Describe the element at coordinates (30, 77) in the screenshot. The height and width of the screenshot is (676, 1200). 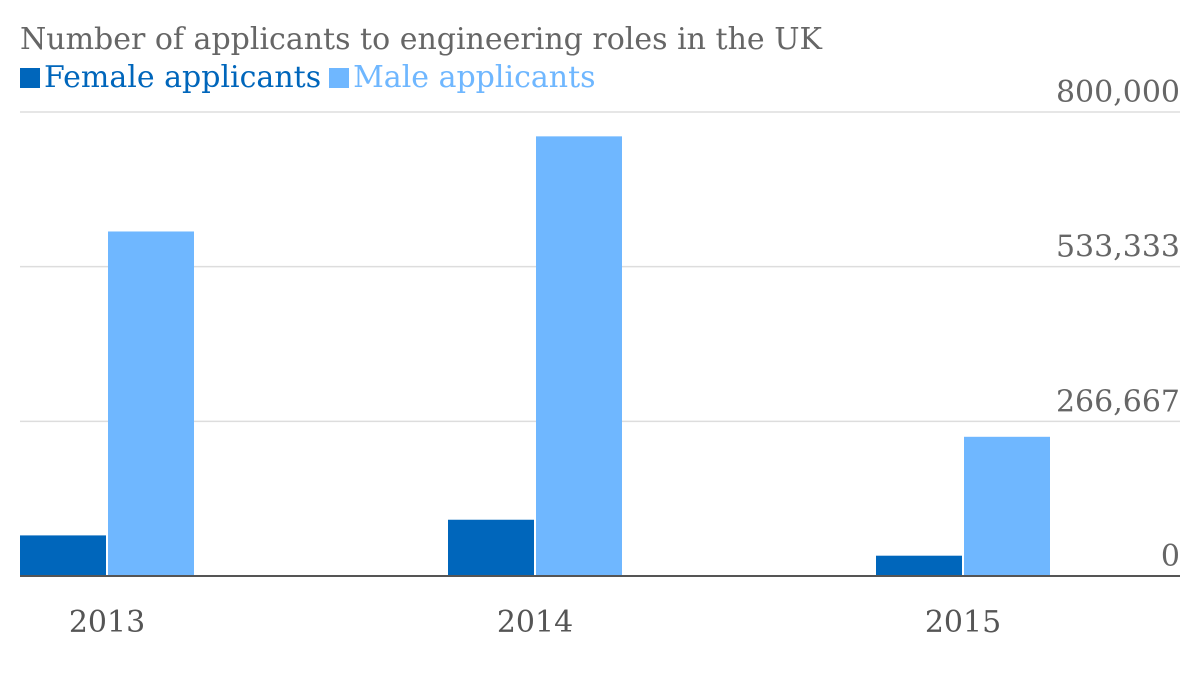
I see `legend-swatch-female` at that location.